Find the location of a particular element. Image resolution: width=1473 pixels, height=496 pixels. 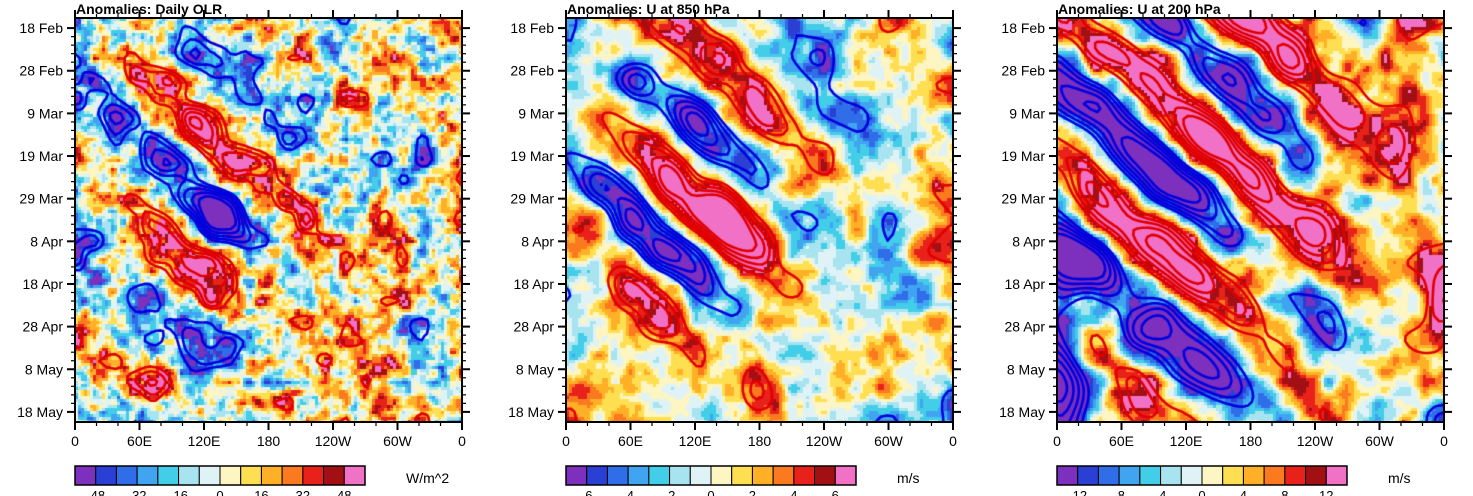

colorbar-tick-label: 16 is located at coordinates (261, 492).